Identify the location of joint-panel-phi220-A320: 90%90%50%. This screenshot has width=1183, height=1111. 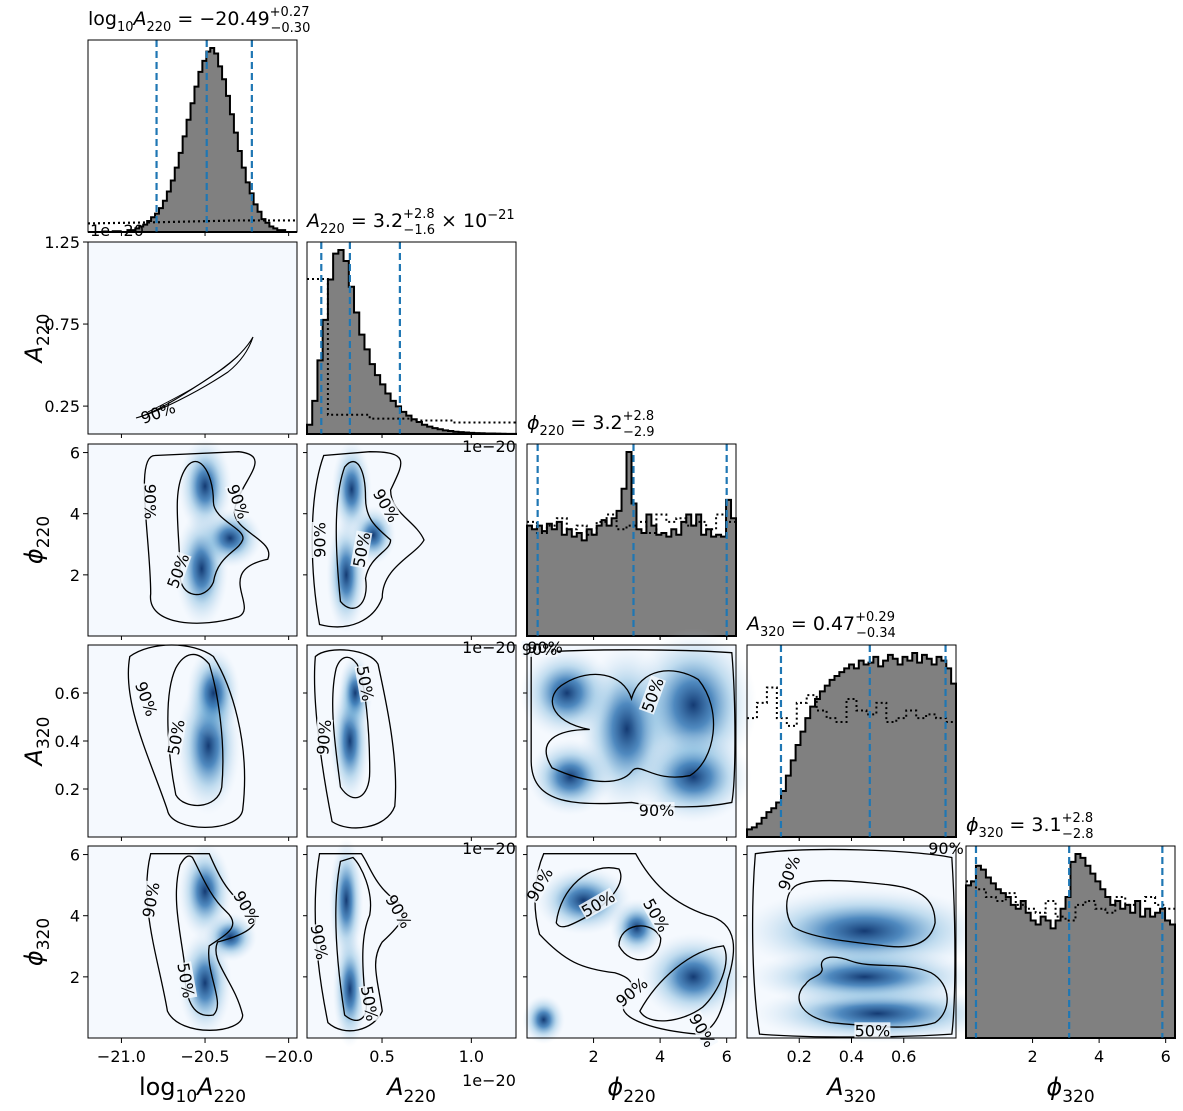
(638, 732).